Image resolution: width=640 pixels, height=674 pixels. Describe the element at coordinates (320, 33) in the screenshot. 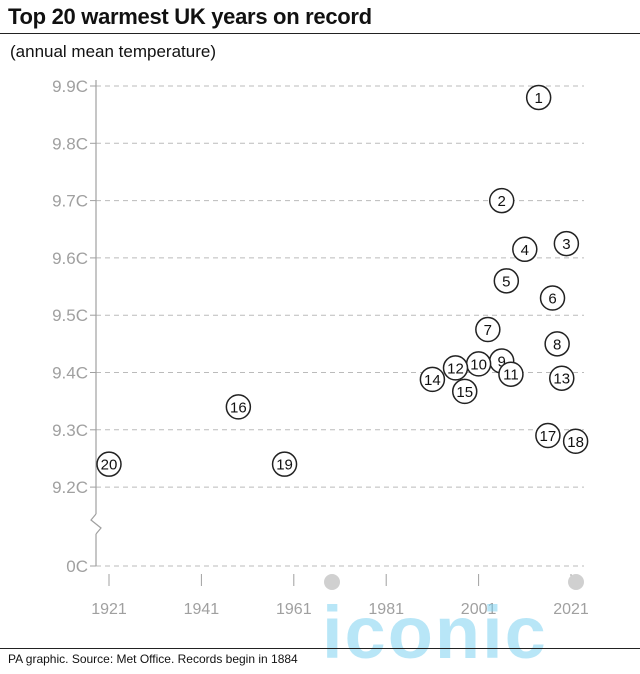

I see `title-divider` at that location.